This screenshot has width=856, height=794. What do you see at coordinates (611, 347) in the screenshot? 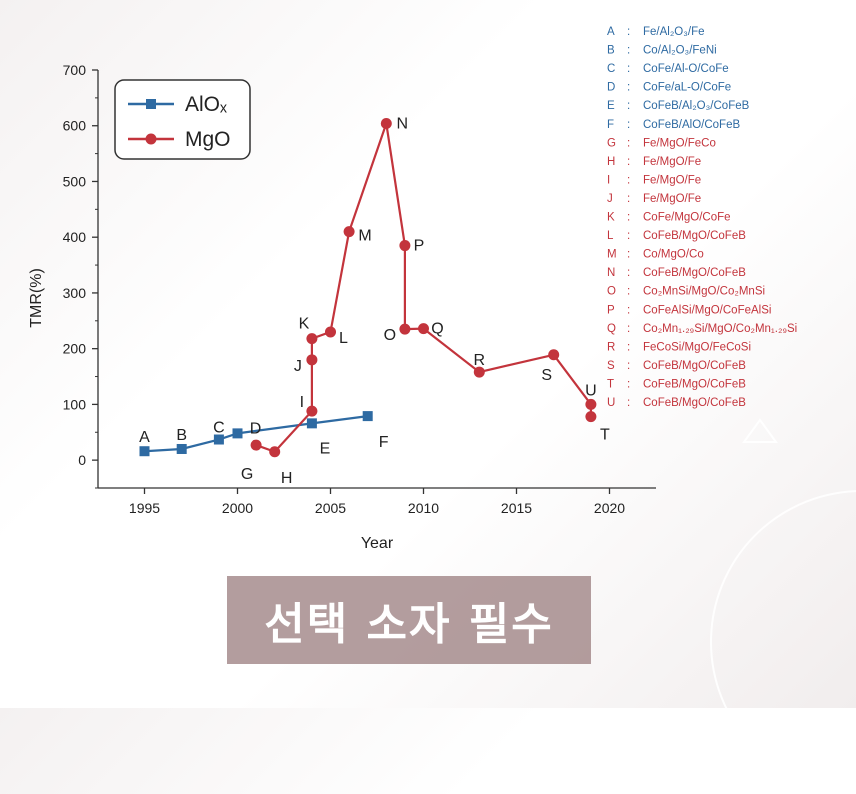
I see `key-letter: R` at bounding box center [611, 347].